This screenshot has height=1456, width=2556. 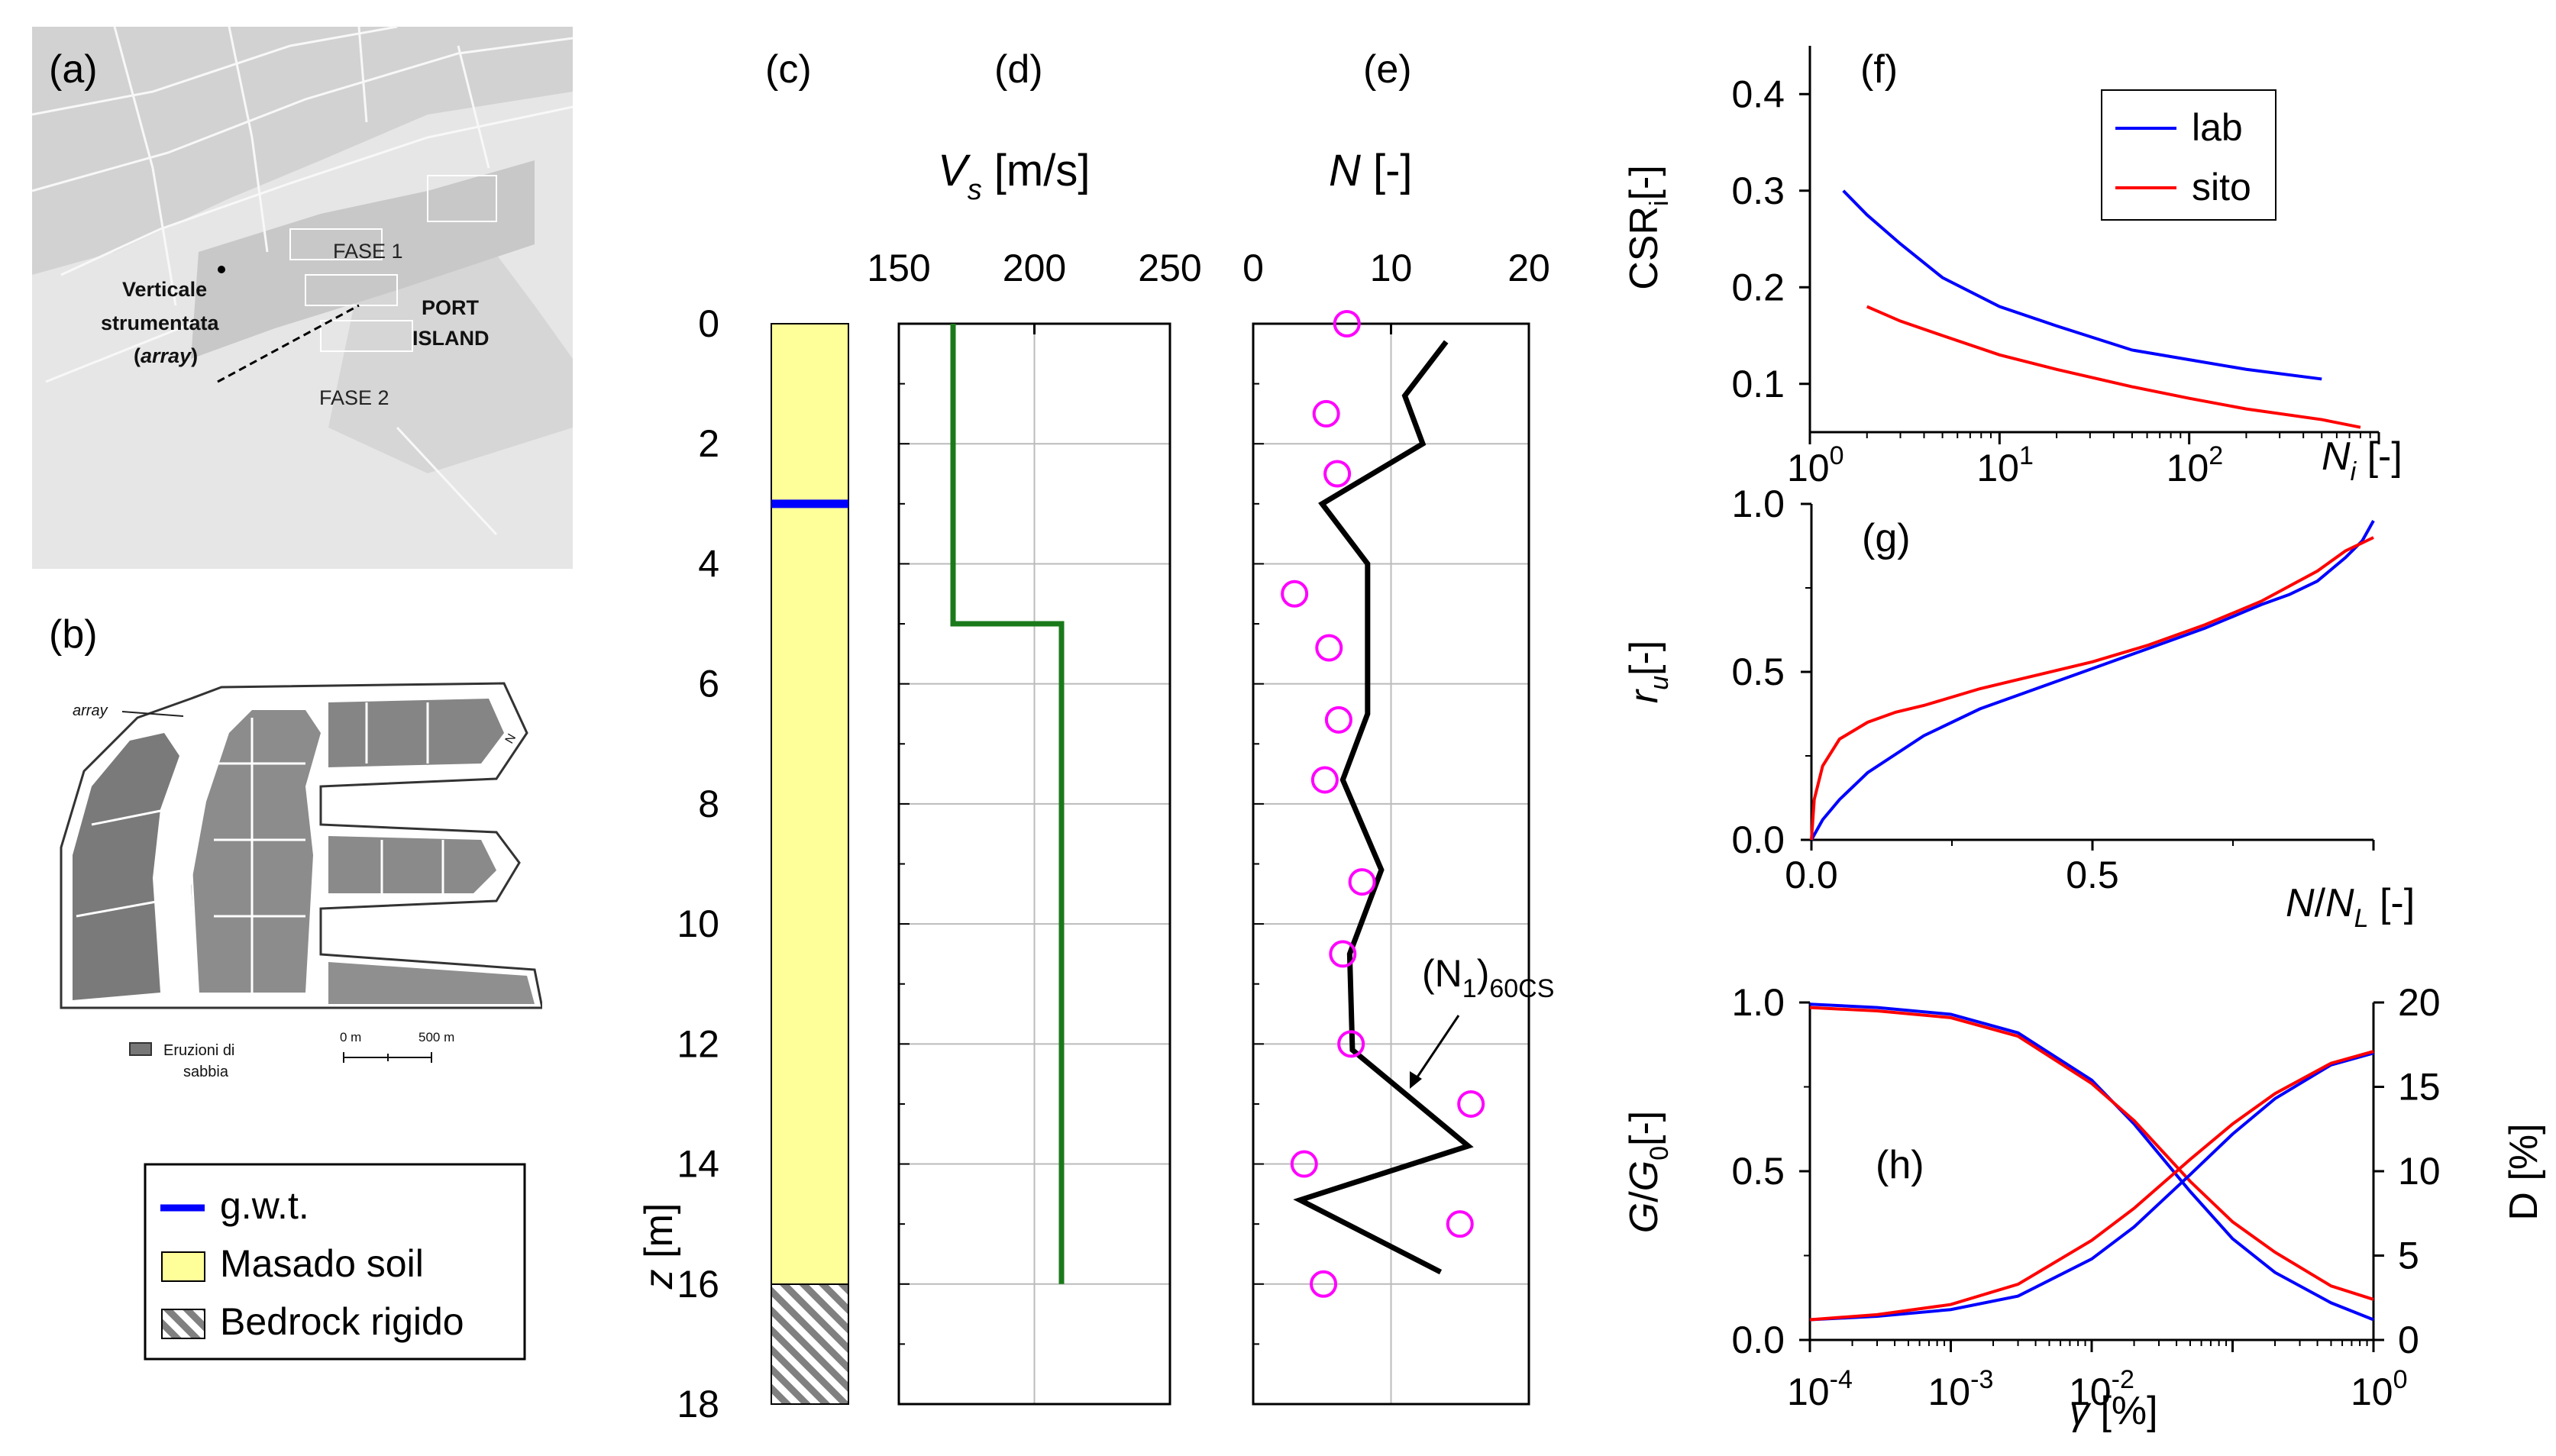 What do you see at coordinates (1758, 672) in the screenshot?
I see `g-y-tick-label: 0.5` at bounding box center [1758, 672].